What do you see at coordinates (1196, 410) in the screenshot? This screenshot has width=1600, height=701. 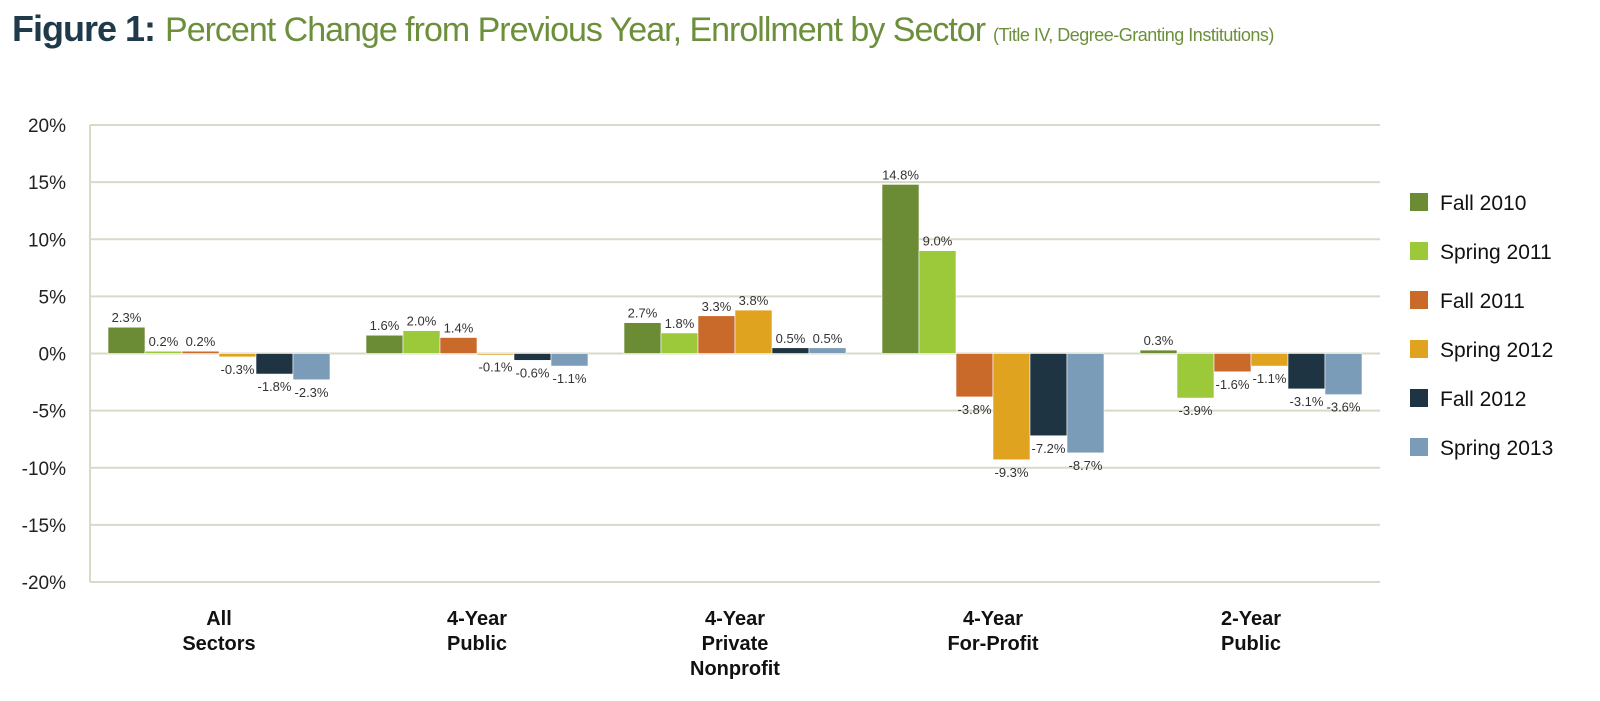 I see `data-label: -3.9%` at bounding box center [1196, 410].